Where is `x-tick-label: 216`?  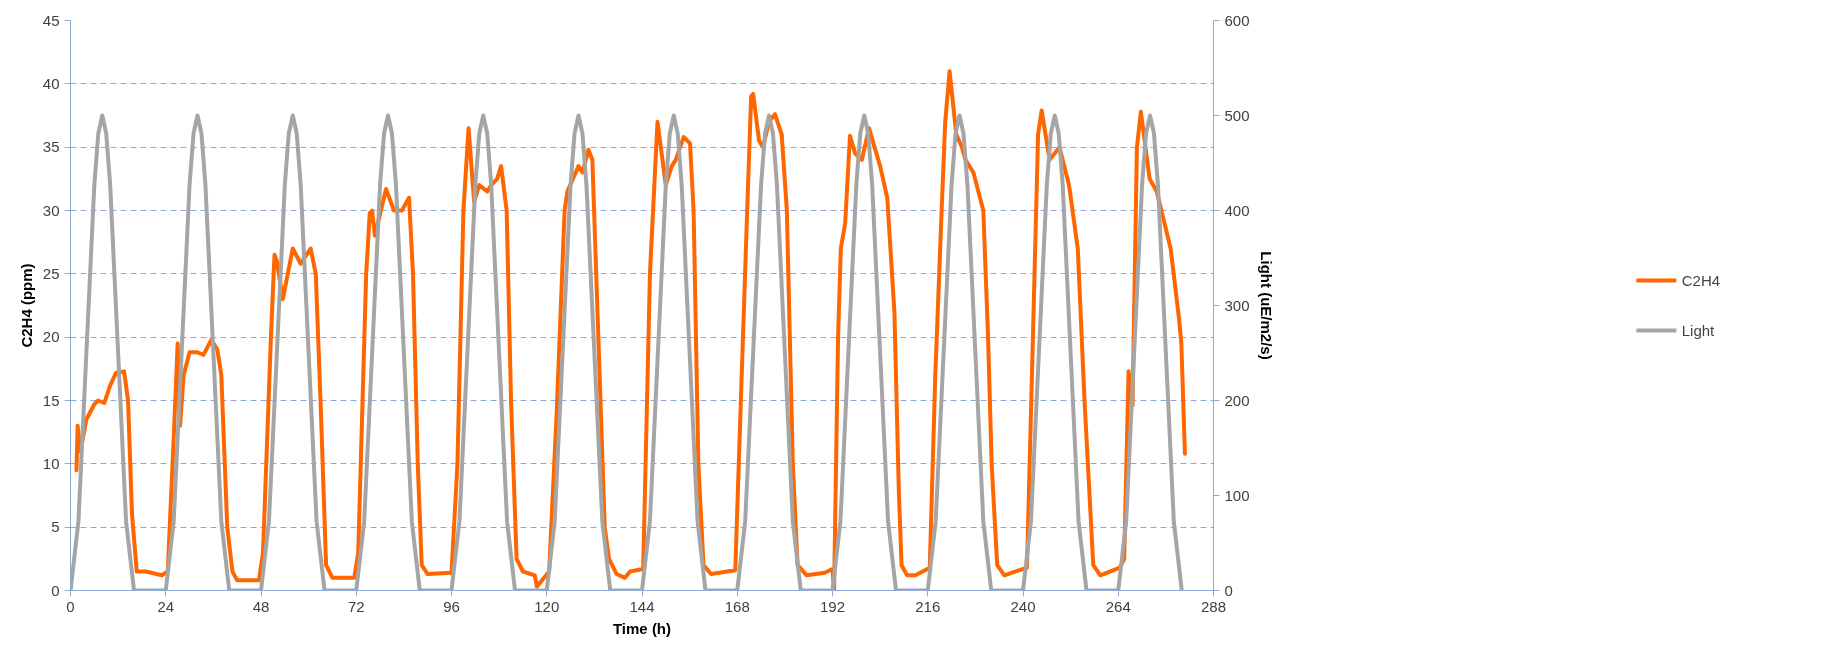
x-tick-label: 216 is located at coordinates (928, 606).